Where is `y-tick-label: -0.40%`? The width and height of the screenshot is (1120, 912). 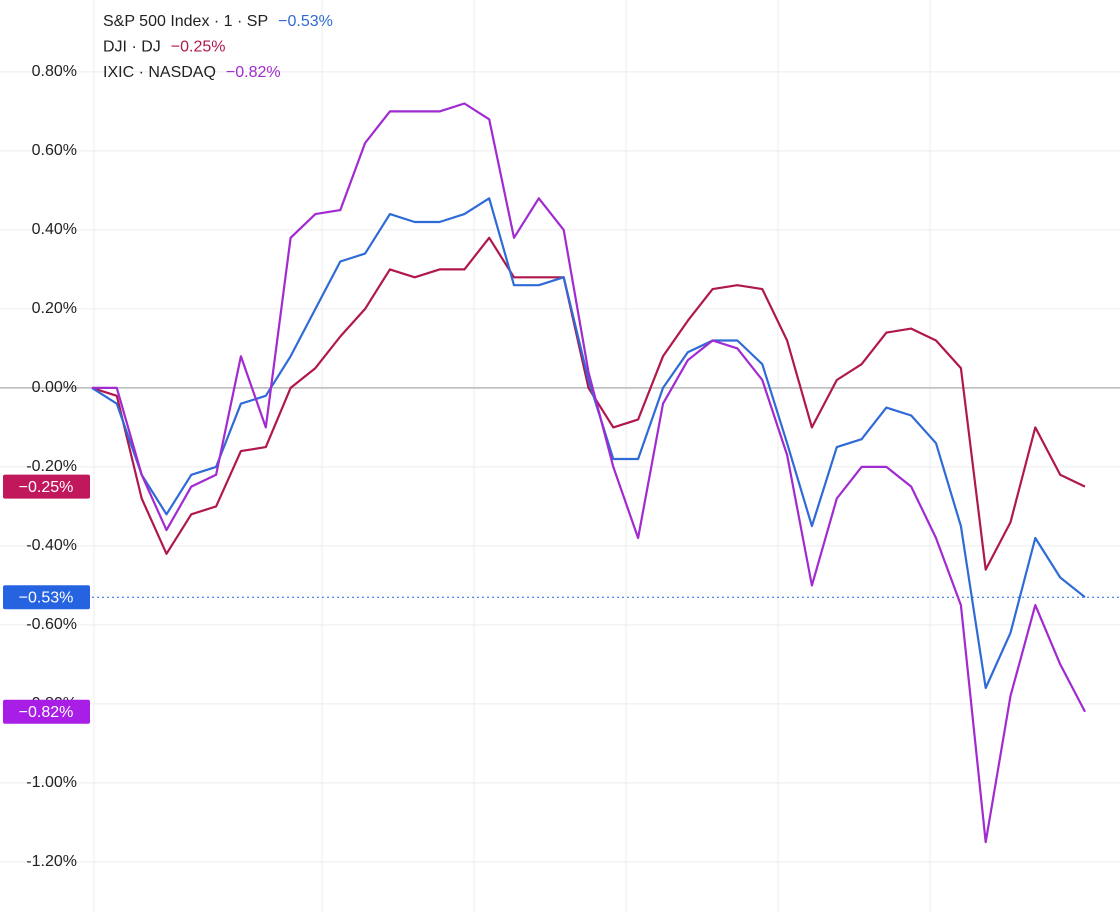 y-tick-label: -0.40% is located at coordinates (51, 545).